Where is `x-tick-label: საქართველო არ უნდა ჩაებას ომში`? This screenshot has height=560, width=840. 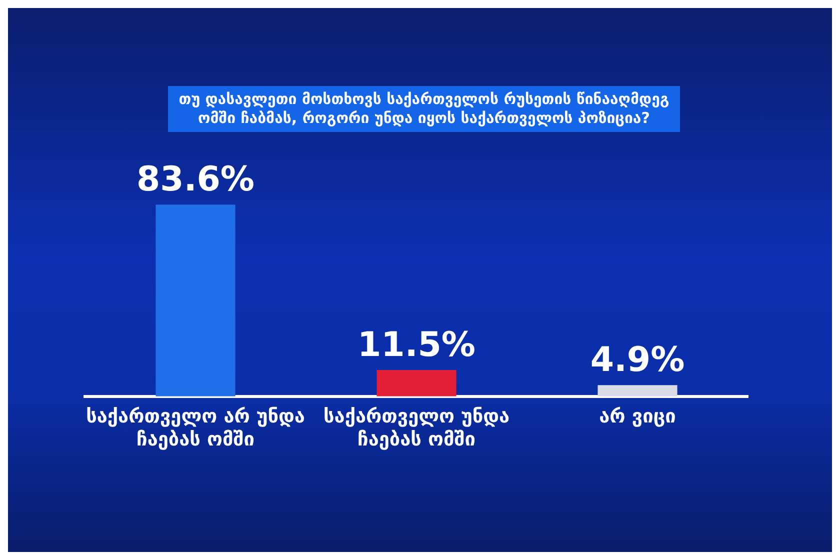 x-tick-label: საქართველო არ უნდა ჩაებას ომში is located at coordinates (195, 428).